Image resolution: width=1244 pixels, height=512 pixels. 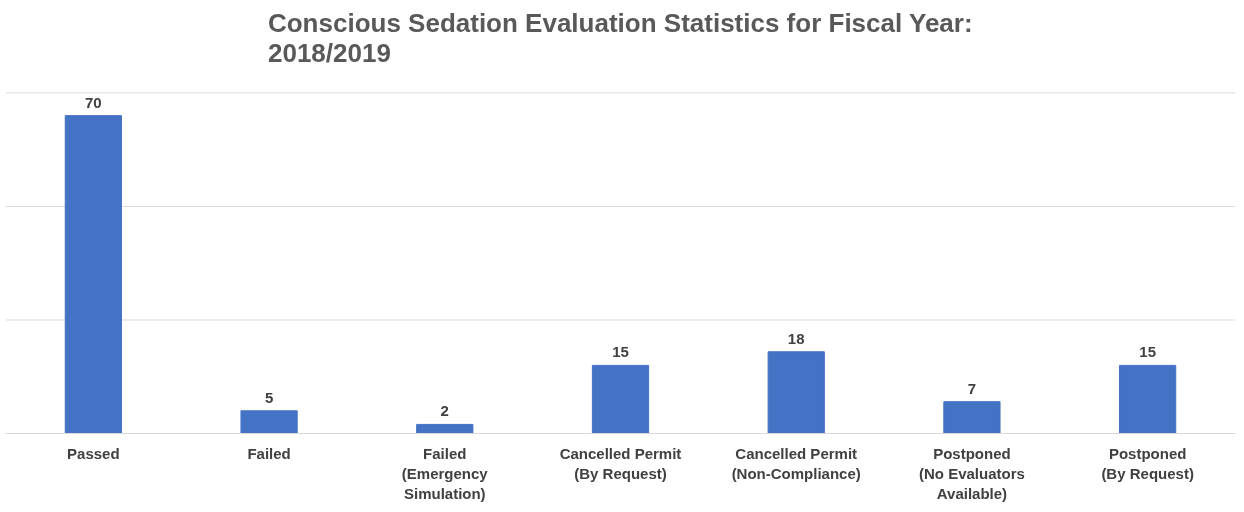 What do you see at coordinates (620, 37) in the screenshot?
I see `chart-title: Conscious Sedation Evaluation Statistics for Fiscal Year: 2018/2019` at bounding box center [620, 37].